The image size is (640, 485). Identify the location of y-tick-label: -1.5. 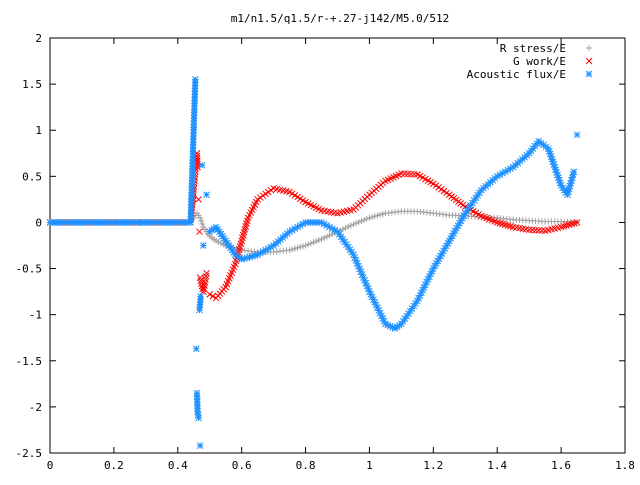
(29, 361).